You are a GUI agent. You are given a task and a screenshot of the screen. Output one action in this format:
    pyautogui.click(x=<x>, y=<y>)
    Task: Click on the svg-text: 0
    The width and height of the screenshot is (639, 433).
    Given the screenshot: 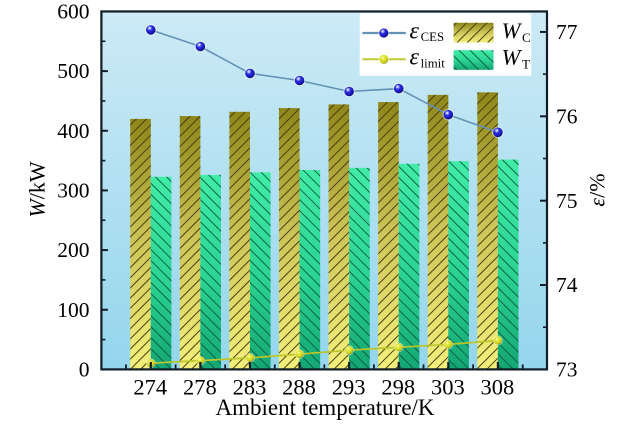 What is the action you would take?
    pyautogui.click(x=84, y=370)
    